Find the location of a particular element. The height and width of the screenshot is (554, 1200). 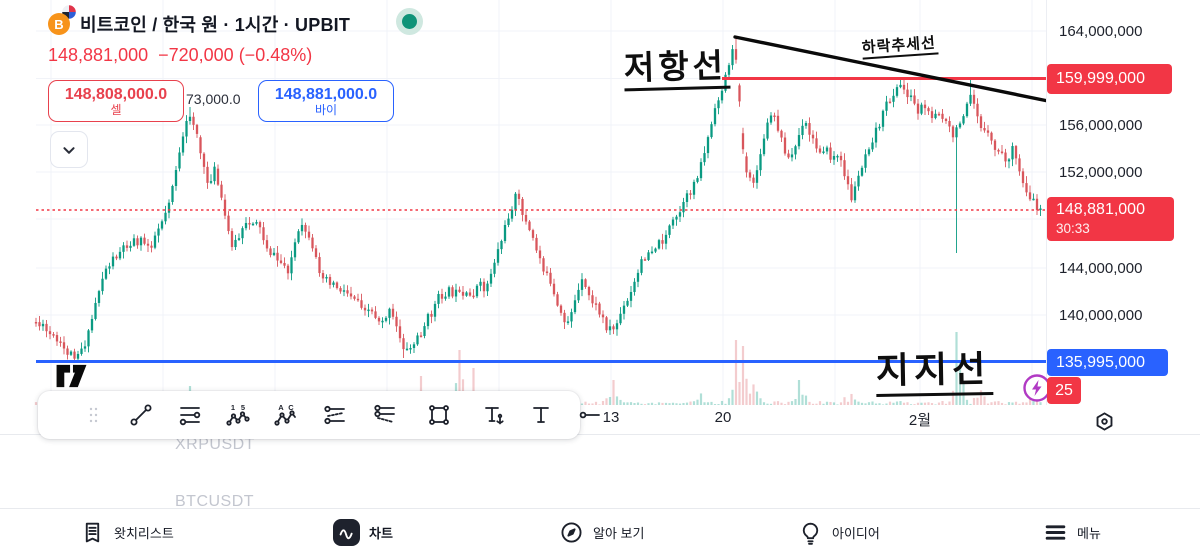

nav-item-idea: 아이디어 is located at coordinates (839, 531).